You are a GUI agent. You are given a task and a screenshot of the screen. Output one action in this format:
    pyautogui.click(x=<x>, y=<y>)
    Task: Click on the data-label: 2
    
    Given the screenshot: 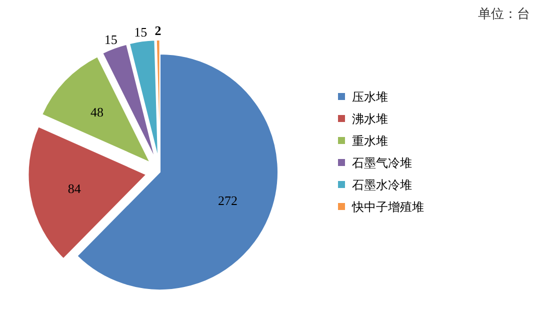 What is the action you would take?
    pyautogui.click(x=158, y=30)
    